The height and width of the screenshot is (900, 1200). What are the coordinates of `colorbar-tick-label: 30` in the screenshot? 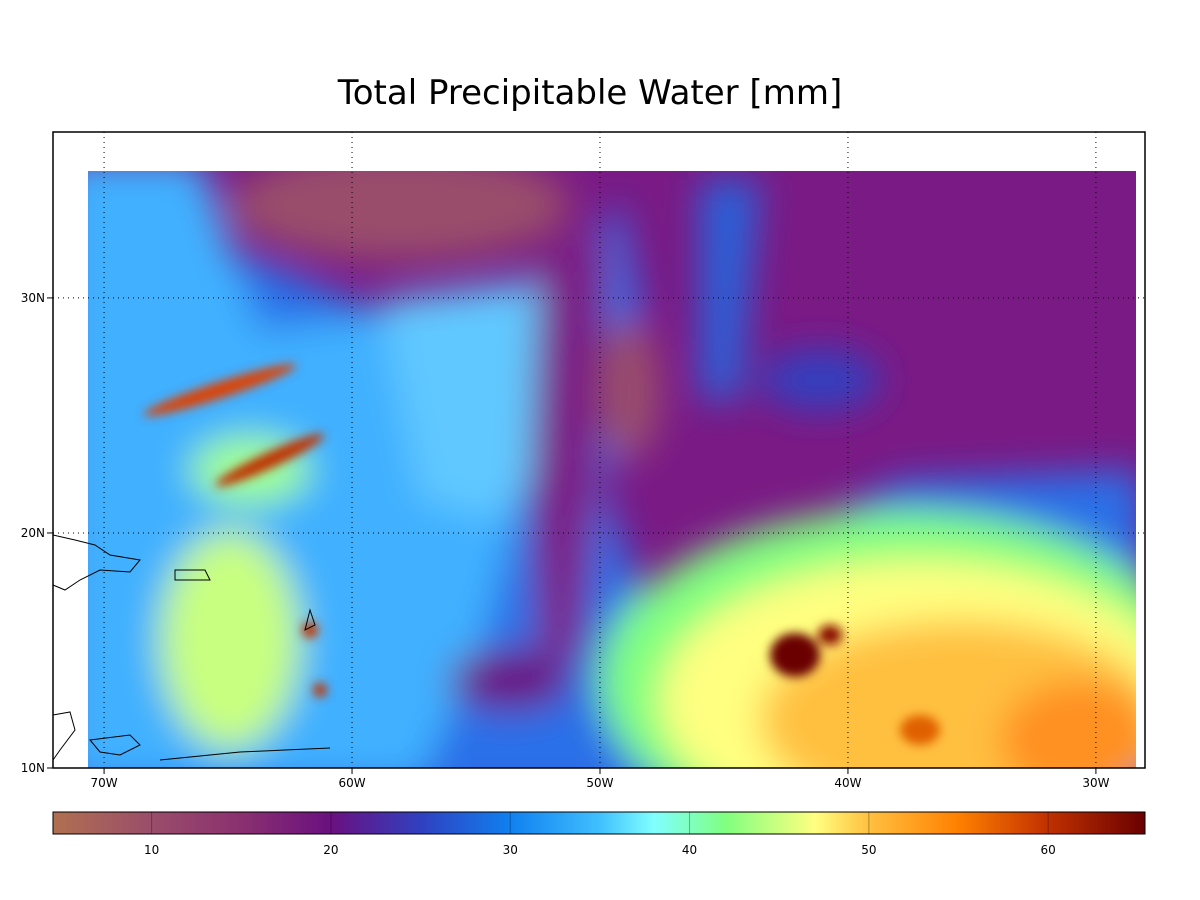 It's located at (510, 850).